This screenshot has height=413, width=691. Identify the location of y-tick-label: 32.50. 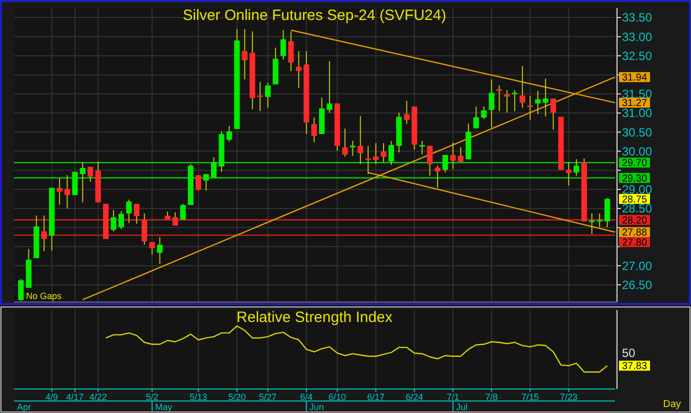
(637, 55).